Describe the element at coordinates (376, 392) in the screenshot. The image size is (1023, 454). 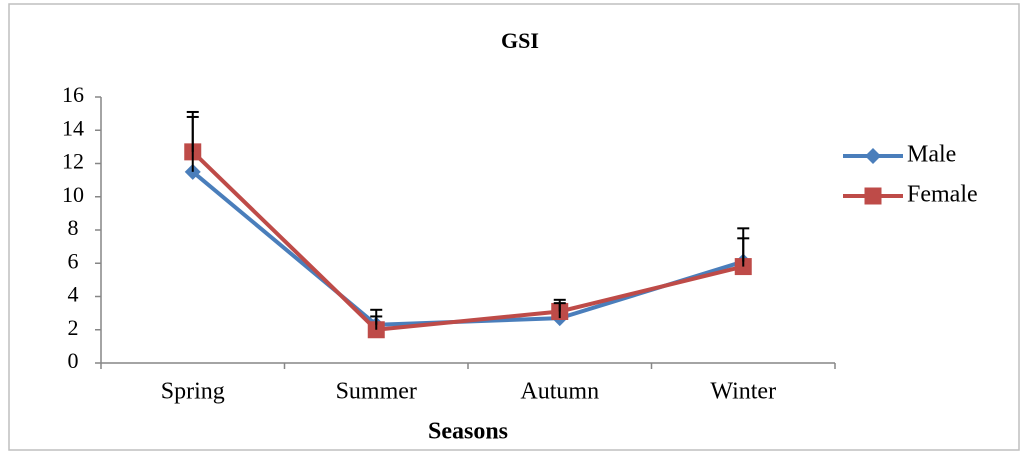
I see `x-tick-label: Summer` at that location.